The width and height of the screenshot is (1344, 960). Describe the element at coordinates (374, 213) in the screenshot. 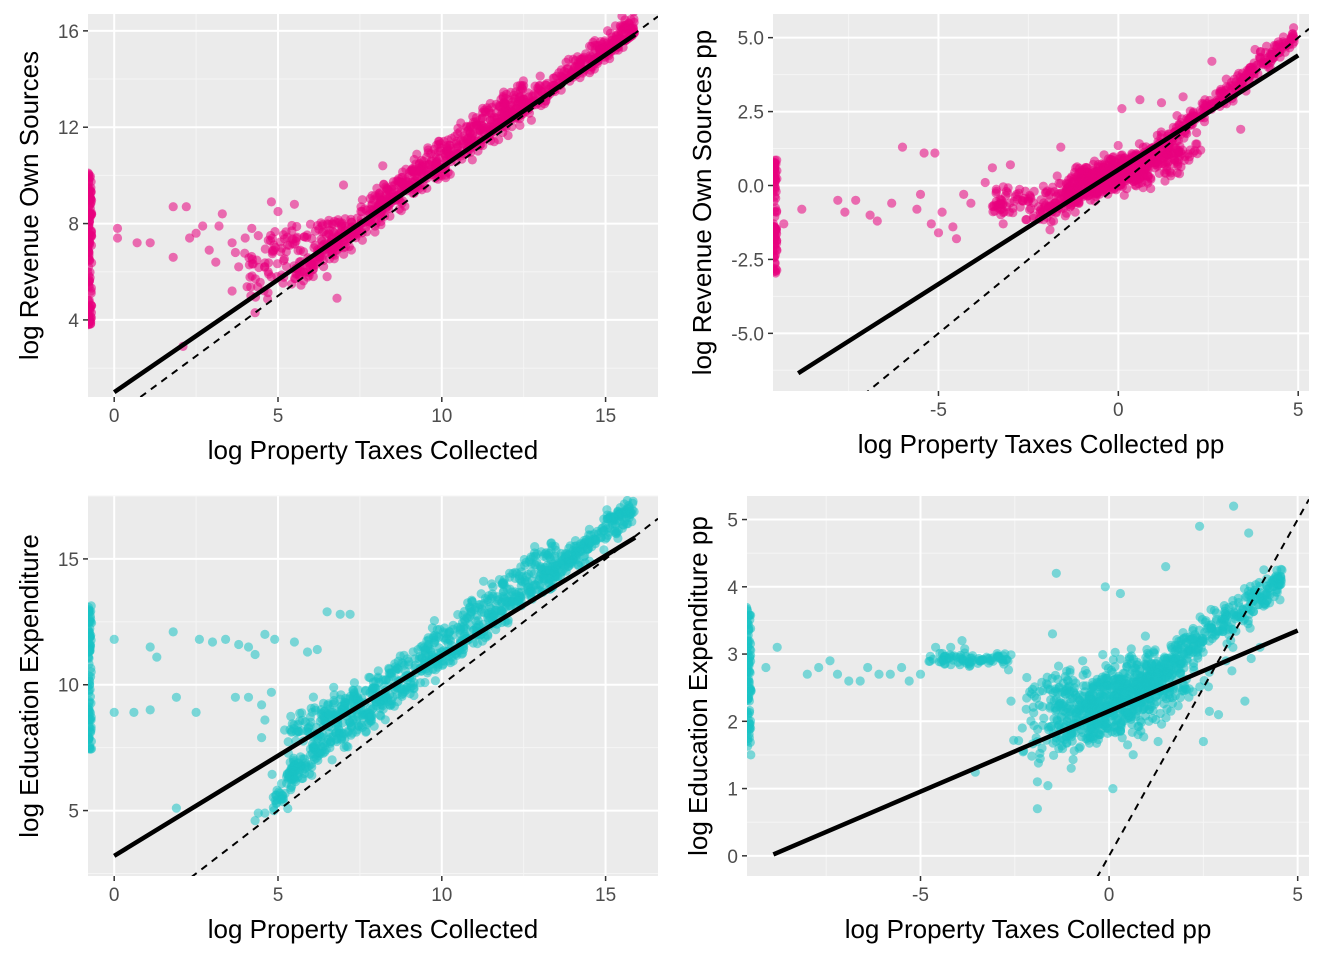

I see `fit-line` at that location.